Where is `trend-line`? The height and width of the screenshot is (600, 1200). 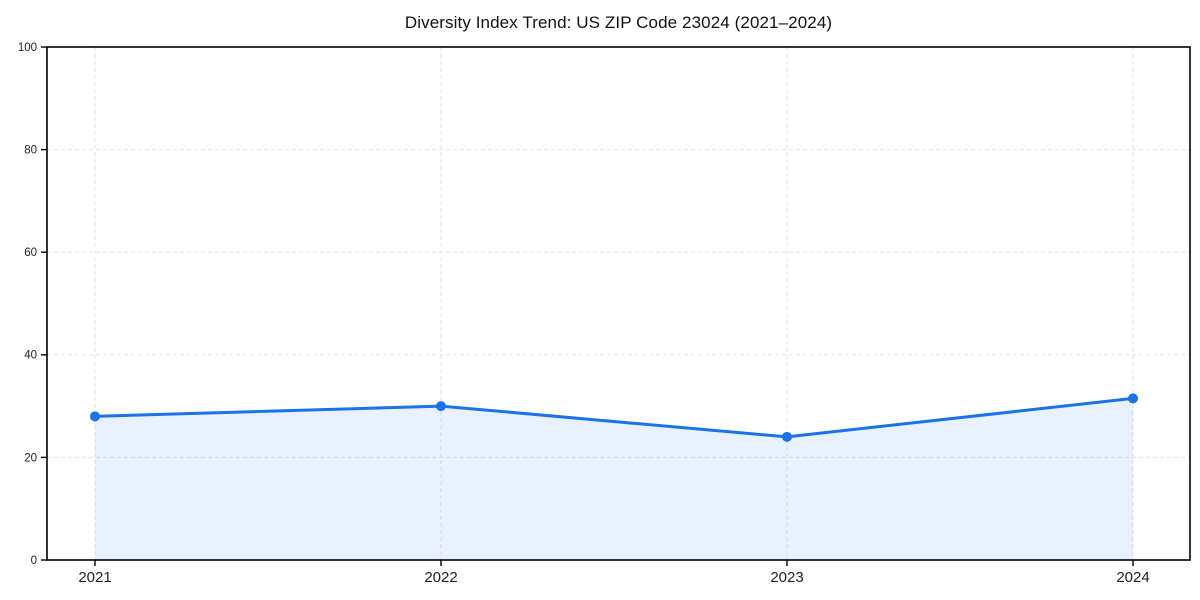
trend-line is located at coordinates (614, 417).